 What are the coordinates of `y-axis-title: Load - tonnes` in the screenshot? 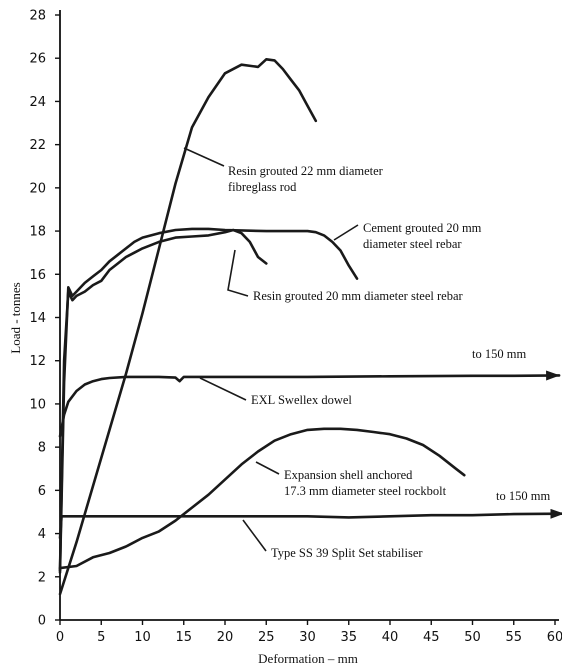 It's located at (15, 317).